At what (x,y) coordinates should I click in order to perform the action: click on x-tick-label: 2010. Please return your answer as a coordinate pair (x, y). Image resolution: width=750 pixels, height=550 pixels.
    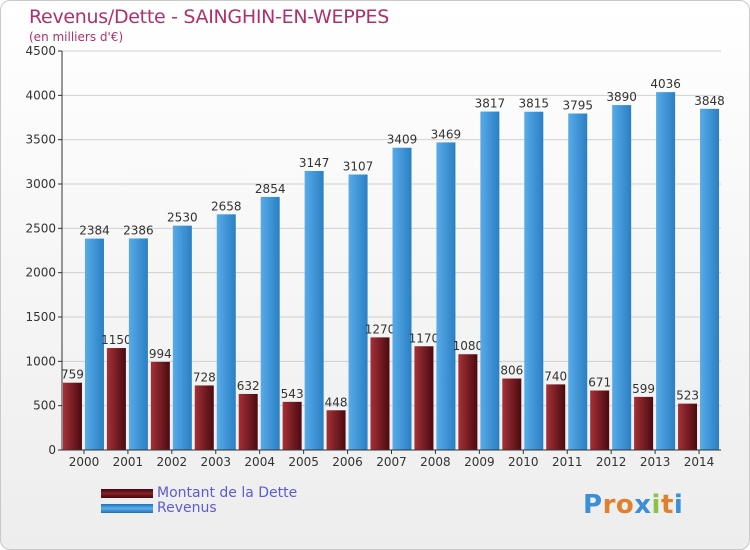
    Looking at the image, I should click on (523, 462).